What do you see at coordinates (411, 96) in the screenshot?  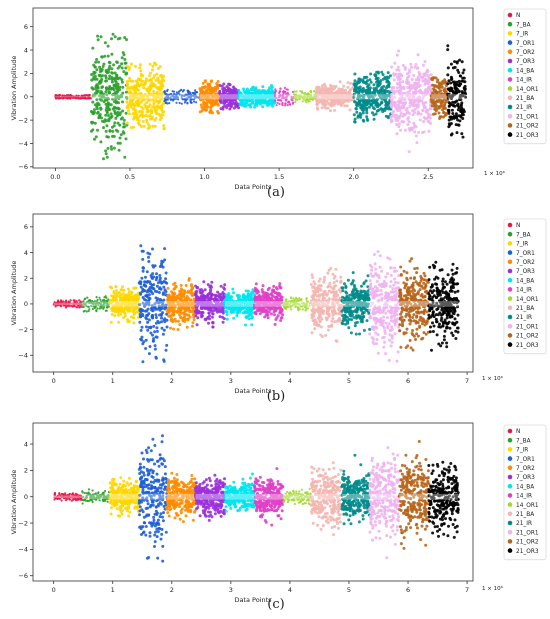 I see `series-core-21_OR1` at bounding box center [411, 96].